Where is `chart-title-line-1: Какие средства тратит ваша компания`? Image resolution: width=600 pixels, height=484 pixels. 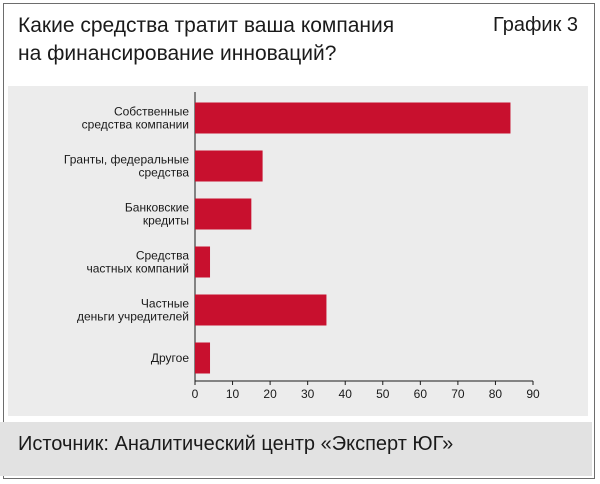 chart-title-line-1: Какие средства тратит ваша компания is located at coordinates (206, 25).